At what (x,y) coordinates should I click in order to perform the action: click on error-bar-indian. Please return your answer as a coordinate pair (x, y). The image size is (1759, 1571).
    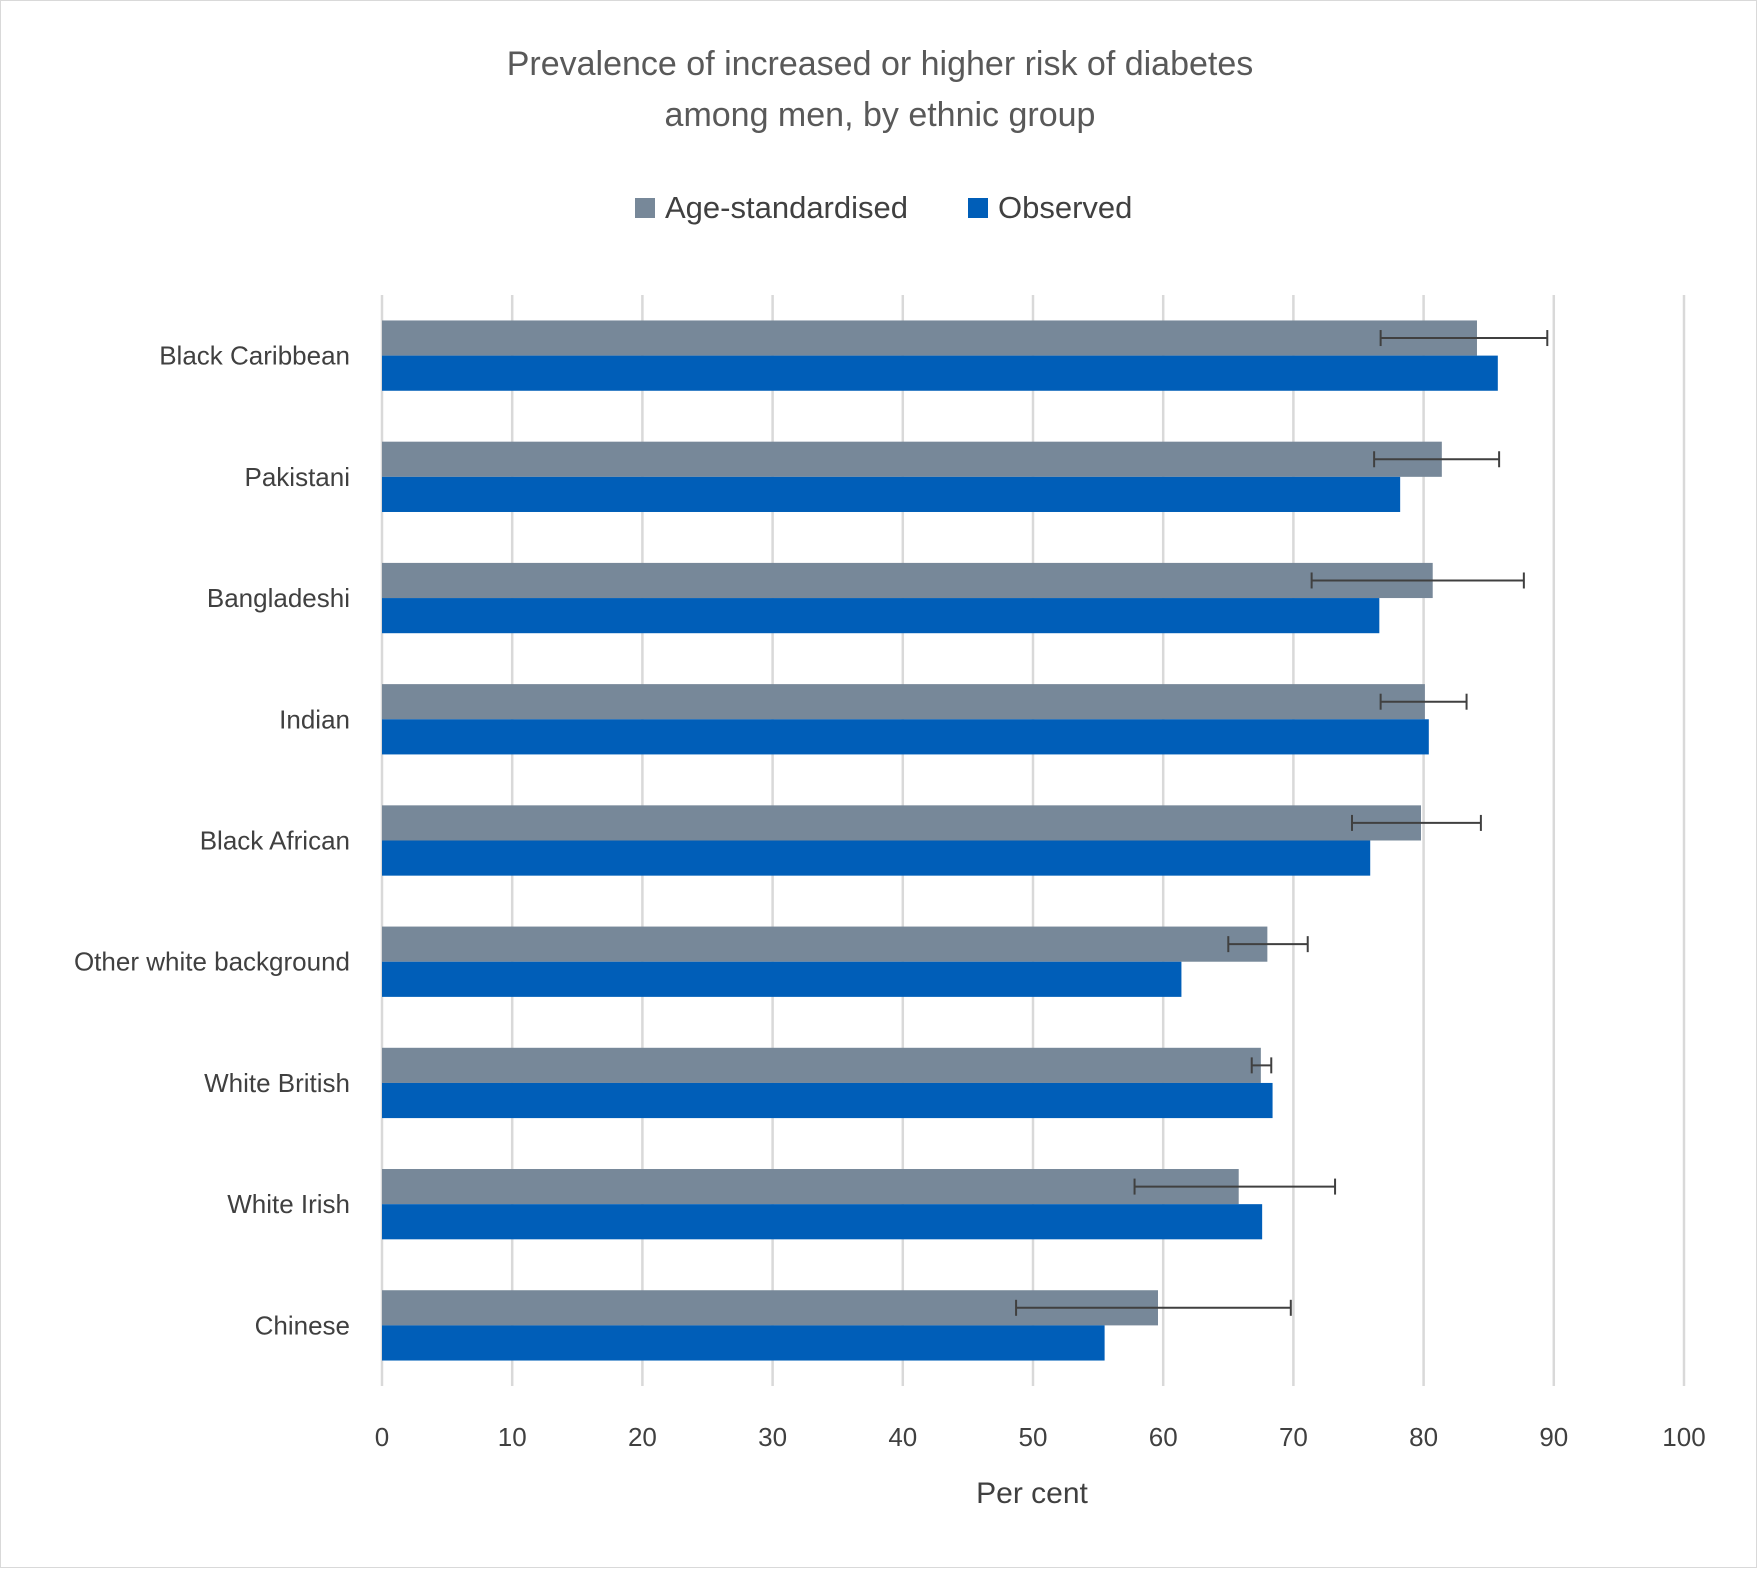
    Looking at the image, I should click on (1423, 701).